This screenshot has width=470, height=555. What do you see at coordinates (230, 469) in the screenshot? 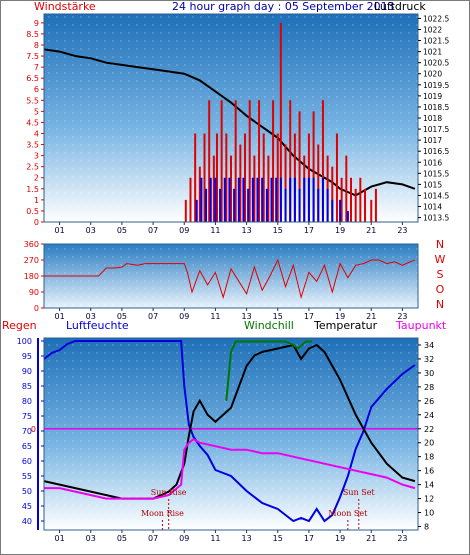
I see `series-line-taupunkt` at bounding box center [230, 469].